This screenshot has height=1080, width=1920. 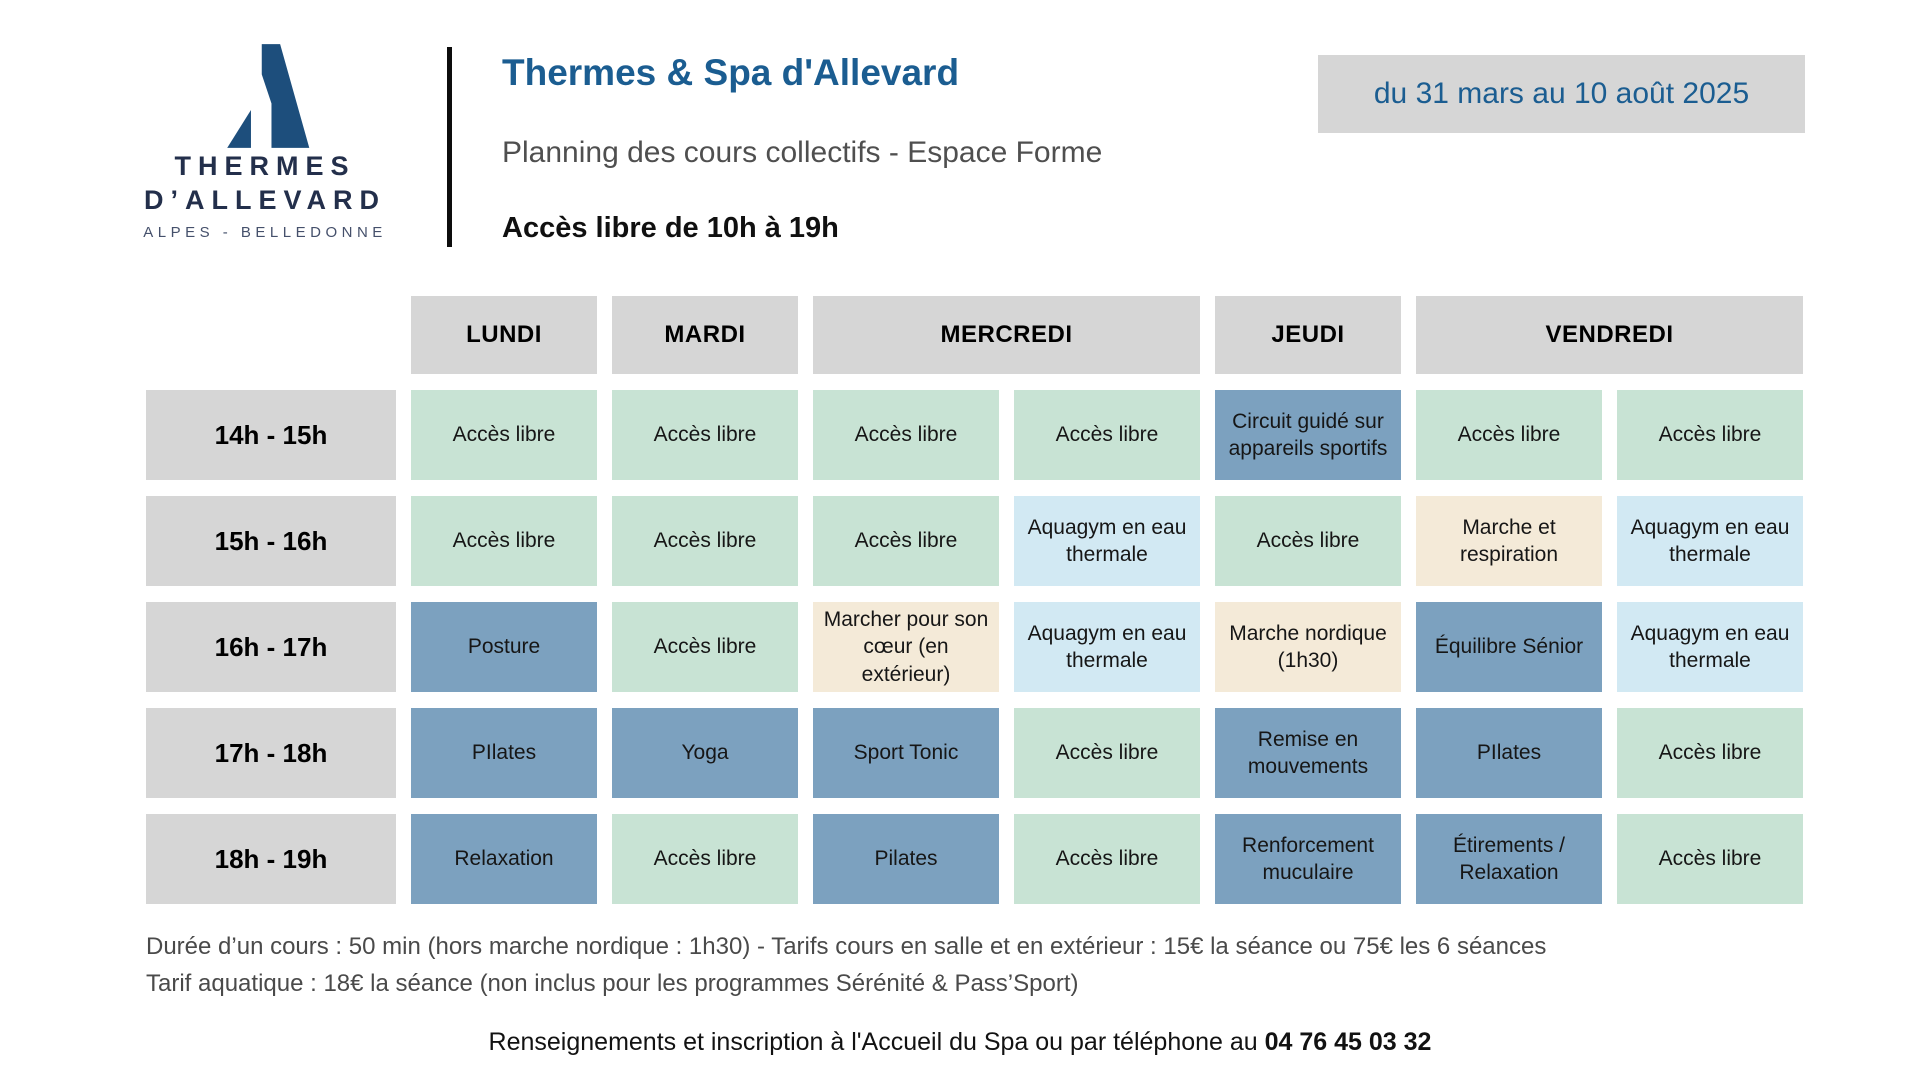 I want to click on schedule-cell: Pilates, so click(x=906, y=859).